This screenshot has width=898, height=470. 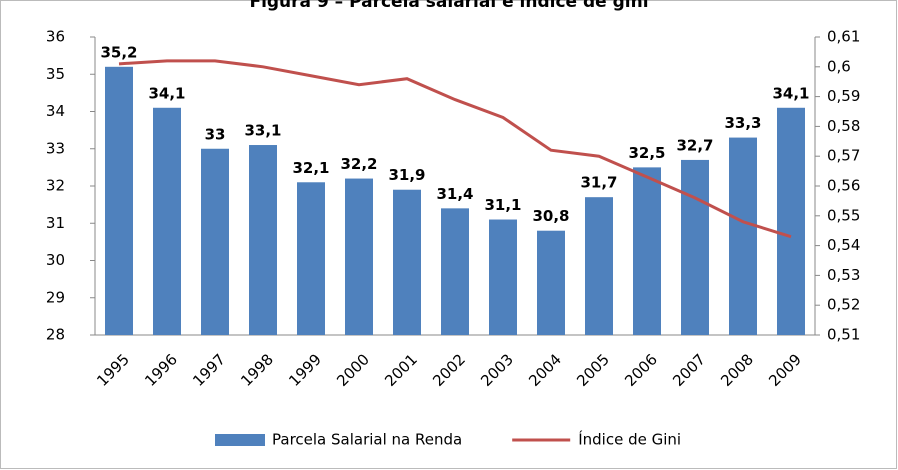 What do you see at coordinates (454, 194) in the screenshot?
I see `value-label: 31,4` at bounding box center [454, 194].